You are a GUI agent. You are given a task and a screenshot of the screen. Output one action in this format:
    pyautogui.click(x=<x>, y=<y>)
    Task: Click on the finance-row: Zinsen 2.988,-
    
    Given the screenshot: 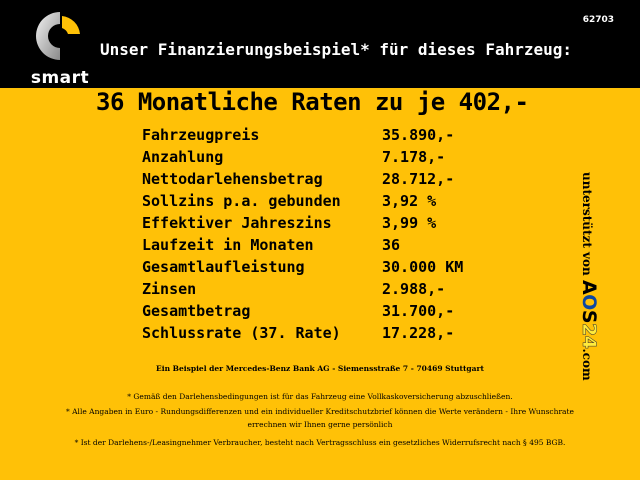 What is the action you would take?
    pyautogui.click(x=322, y=291)
    